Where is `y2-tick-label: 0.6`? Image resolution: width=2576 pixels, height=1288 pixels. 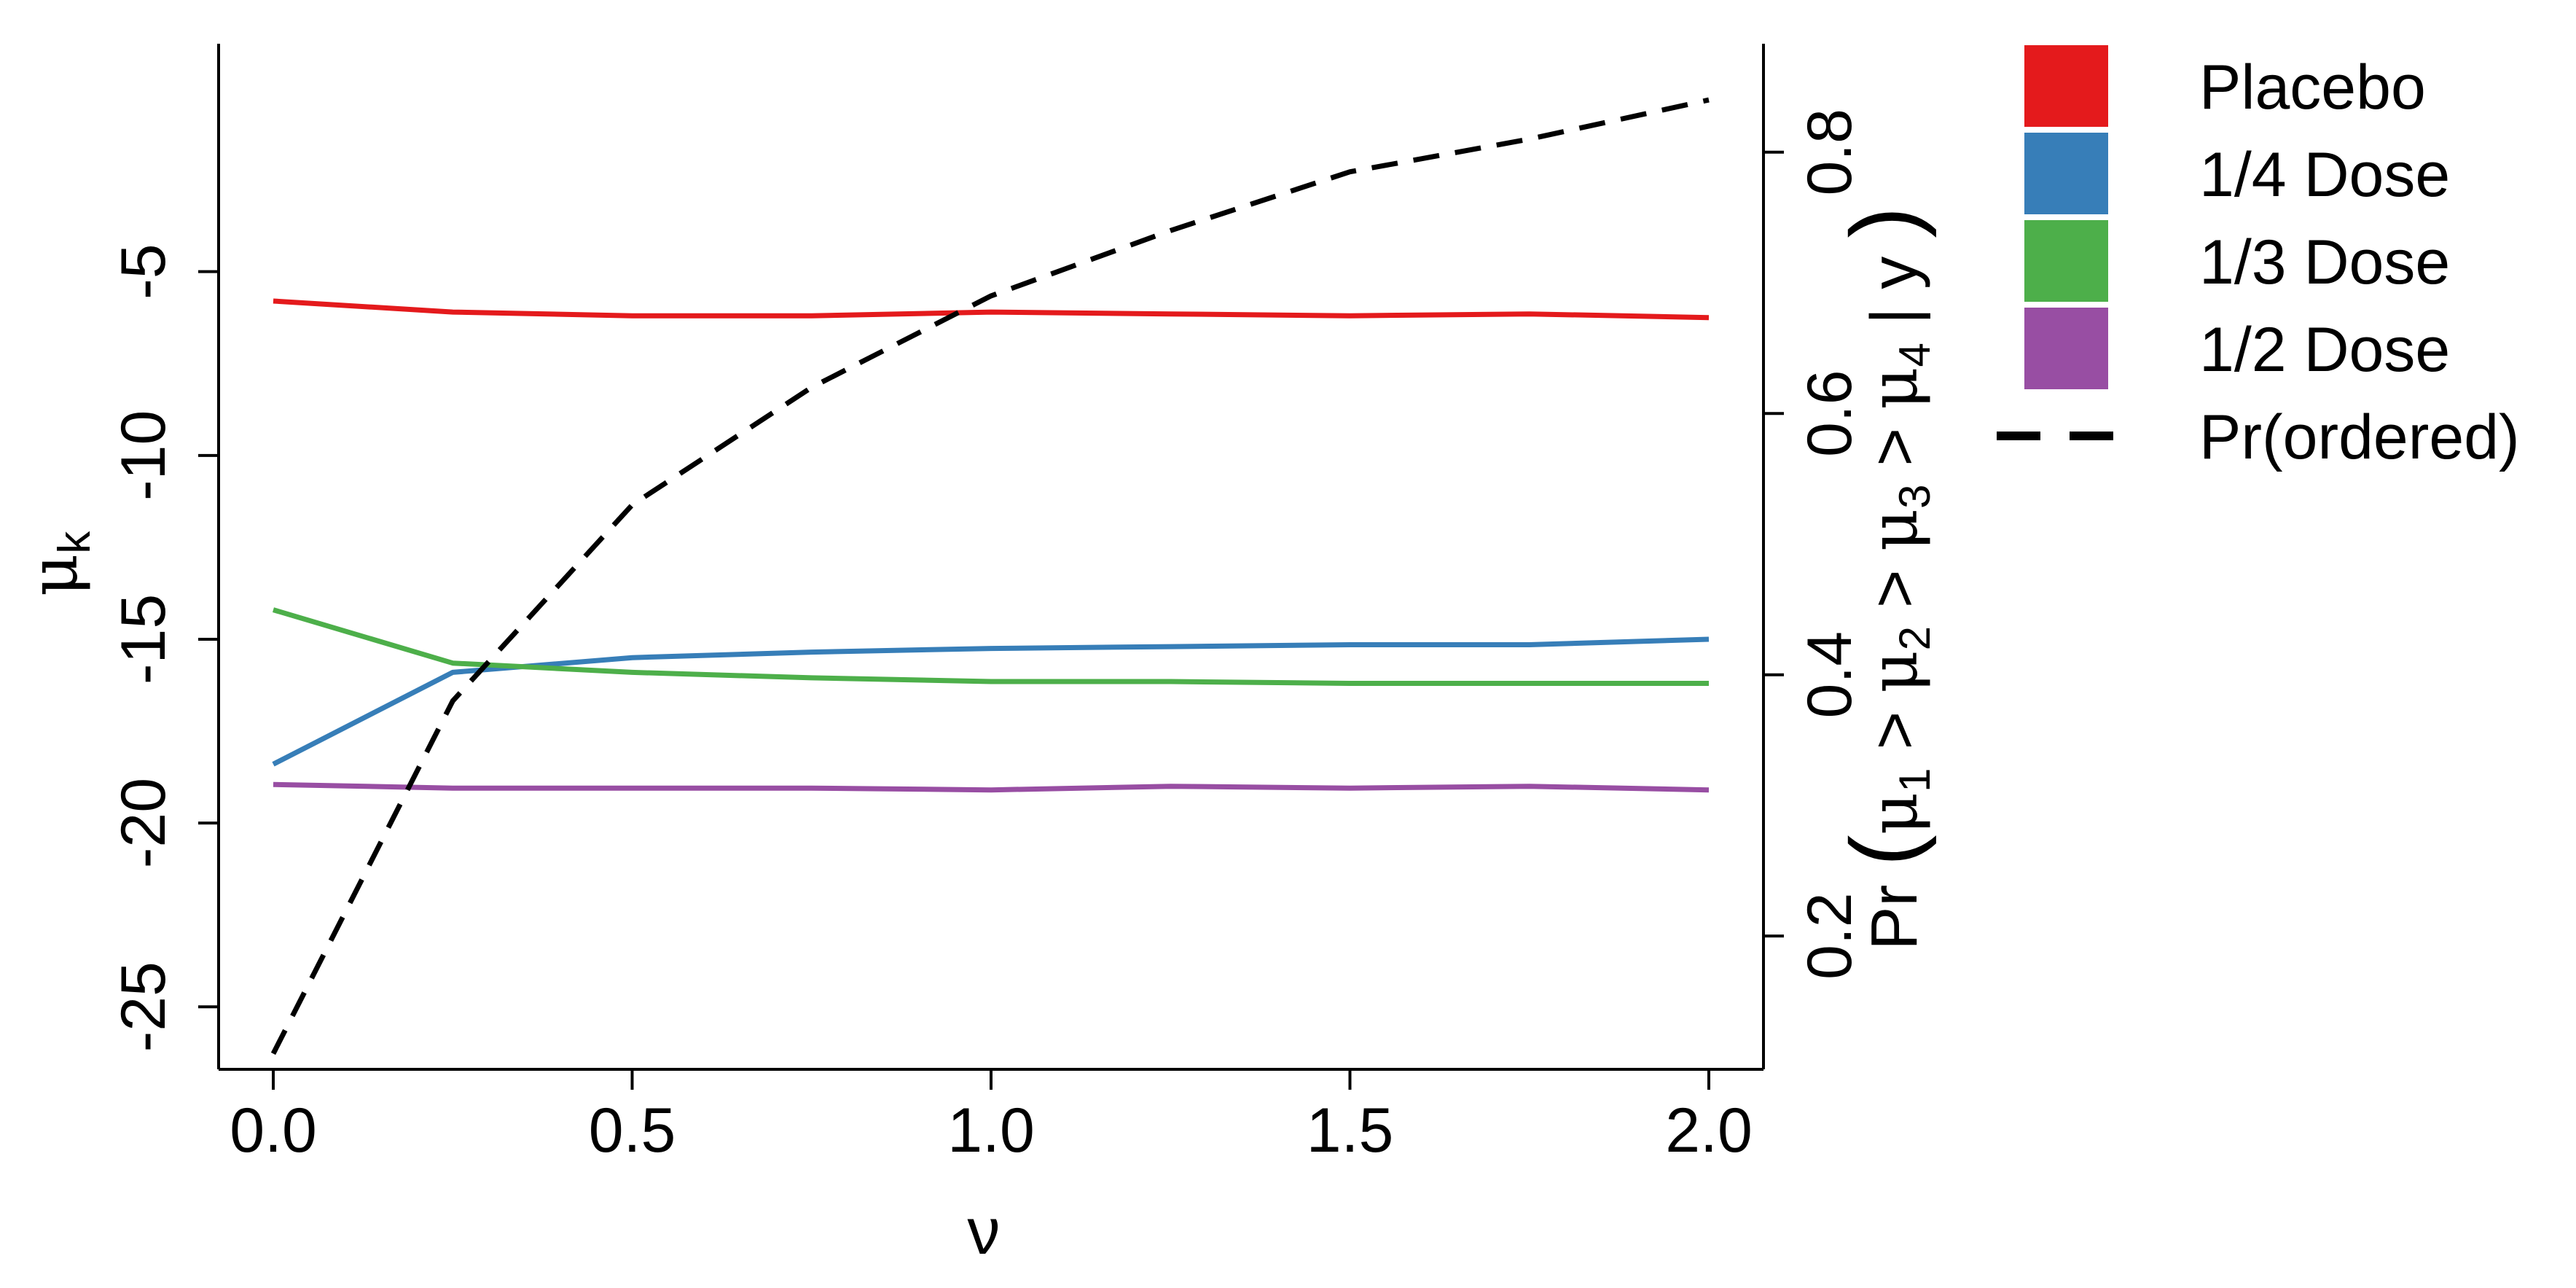
y2-tick-label: 0.6 is located at coordinates (1830, 413).